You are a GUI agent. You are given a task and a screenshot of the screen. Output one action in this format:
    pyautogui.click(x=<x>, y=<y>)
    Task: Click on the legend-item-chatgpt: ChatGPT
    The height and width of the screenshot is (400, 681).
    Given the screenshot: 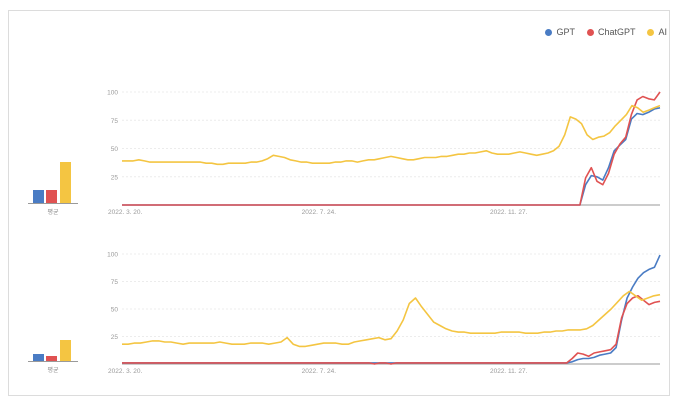 What is the action you would take?
    pyautogui.click(x=611, y=32)
    